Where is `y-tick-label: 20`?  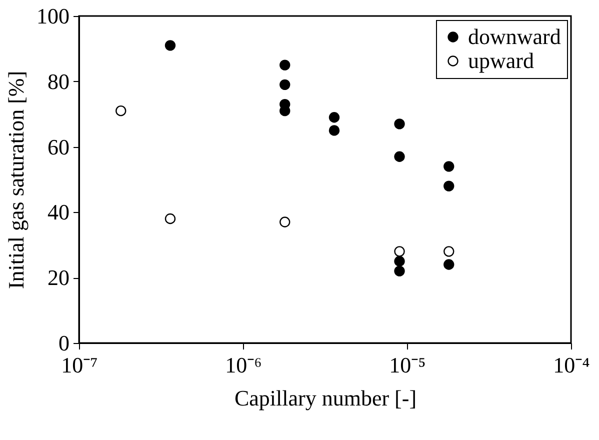 y-tick-label: 20 is located at coordinates (59, 277).